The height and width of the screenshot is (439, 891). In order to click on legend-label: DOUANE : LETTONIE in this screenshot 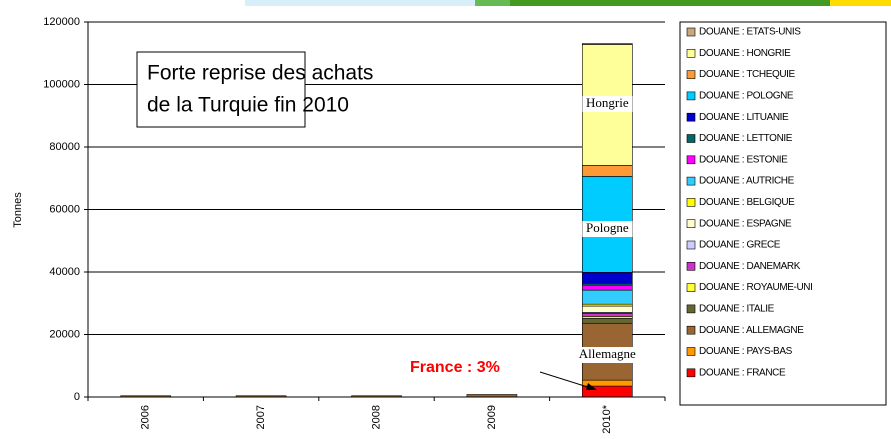, I will do `click(746, 138)`.